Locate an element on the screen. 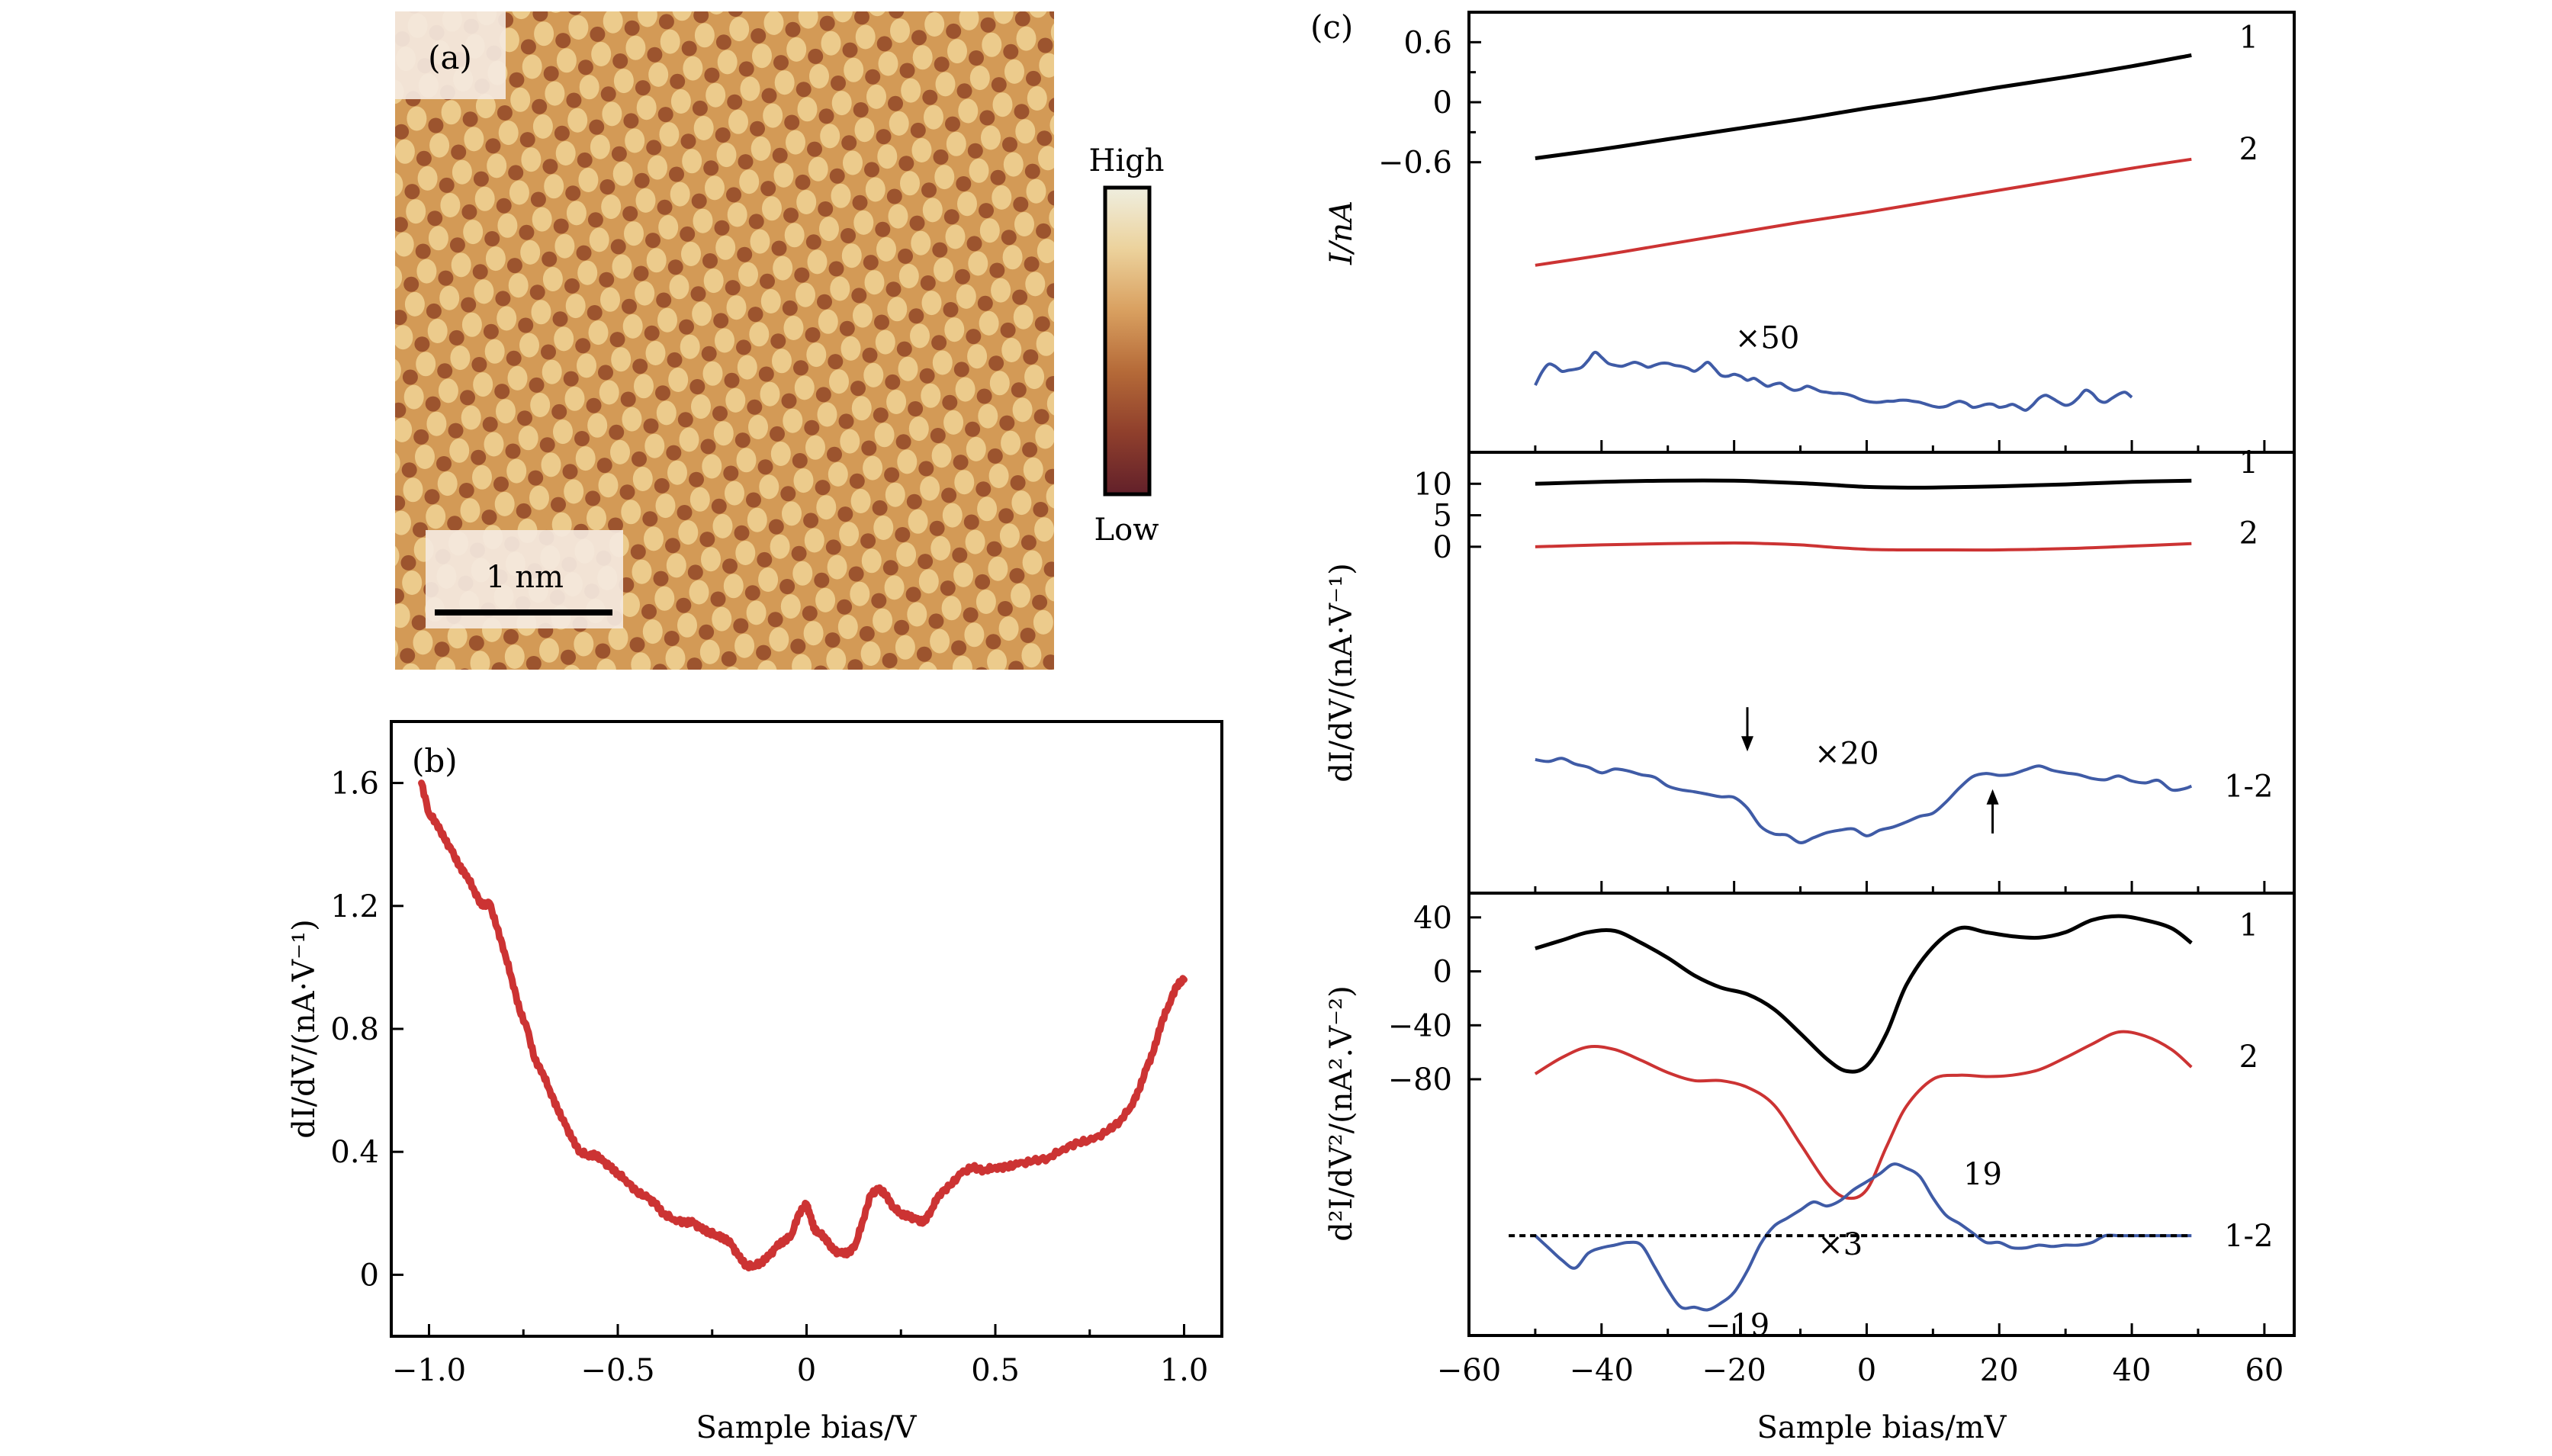  up-arrow-head-icon is located at coordinates (1992, 797).